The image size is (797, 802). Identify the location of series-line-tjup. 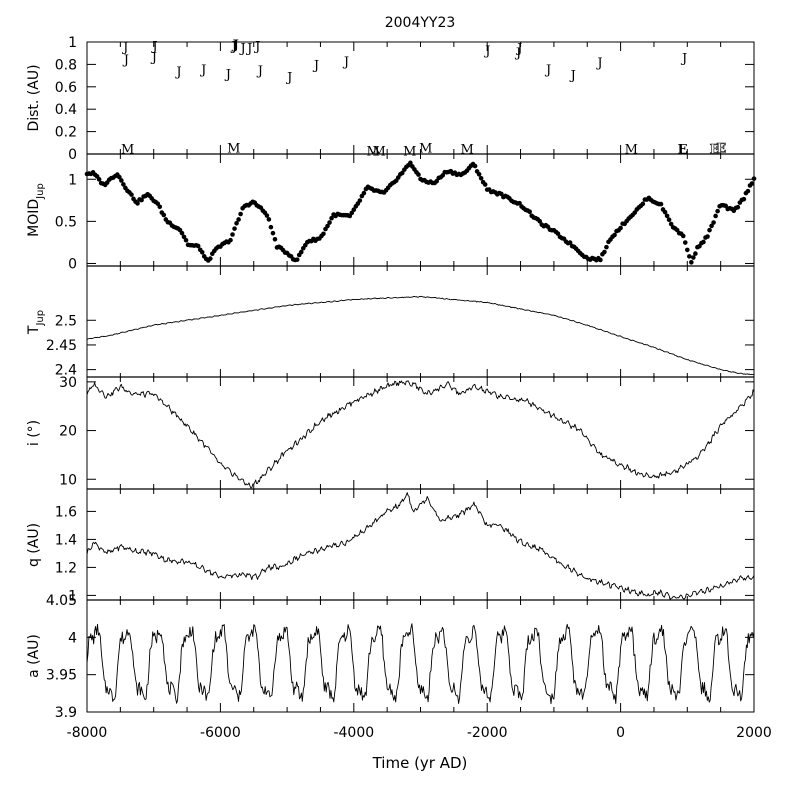
(420, 335).